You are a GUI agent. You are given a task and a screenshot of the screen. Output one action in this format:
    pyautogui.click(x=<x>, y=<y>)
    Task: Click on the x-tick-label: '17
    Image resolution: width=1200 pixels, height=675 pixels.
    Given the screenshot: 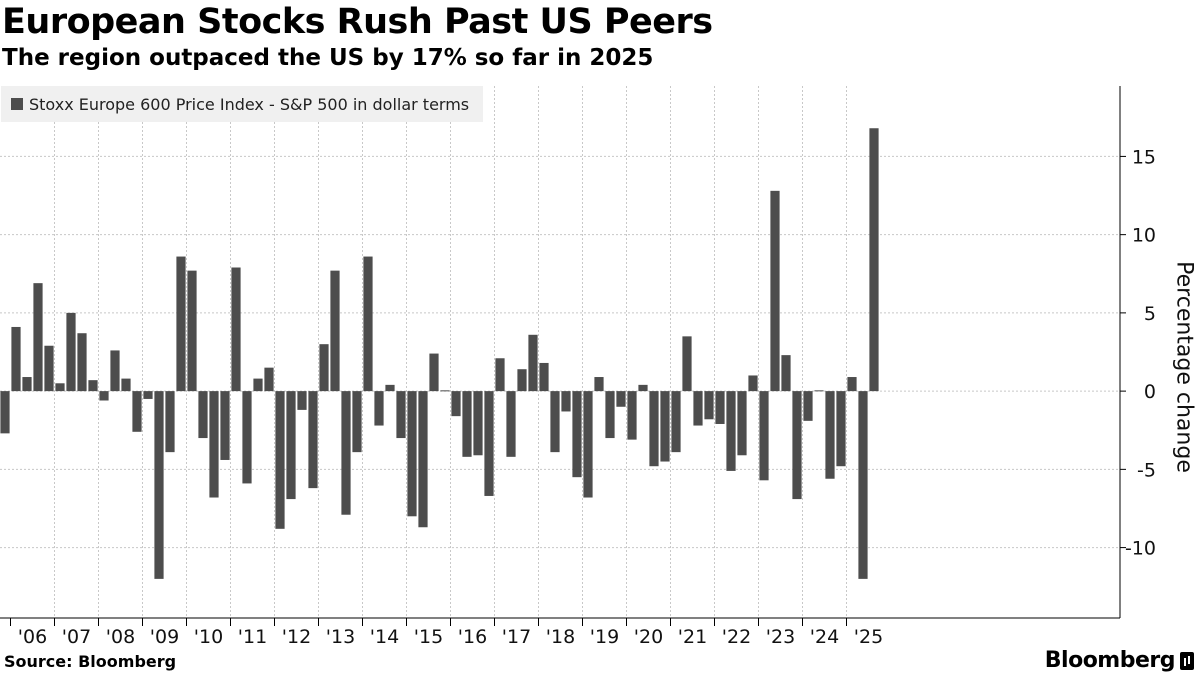 What is the action you would take?
    pyautogui.click(x=516, y=637)
    